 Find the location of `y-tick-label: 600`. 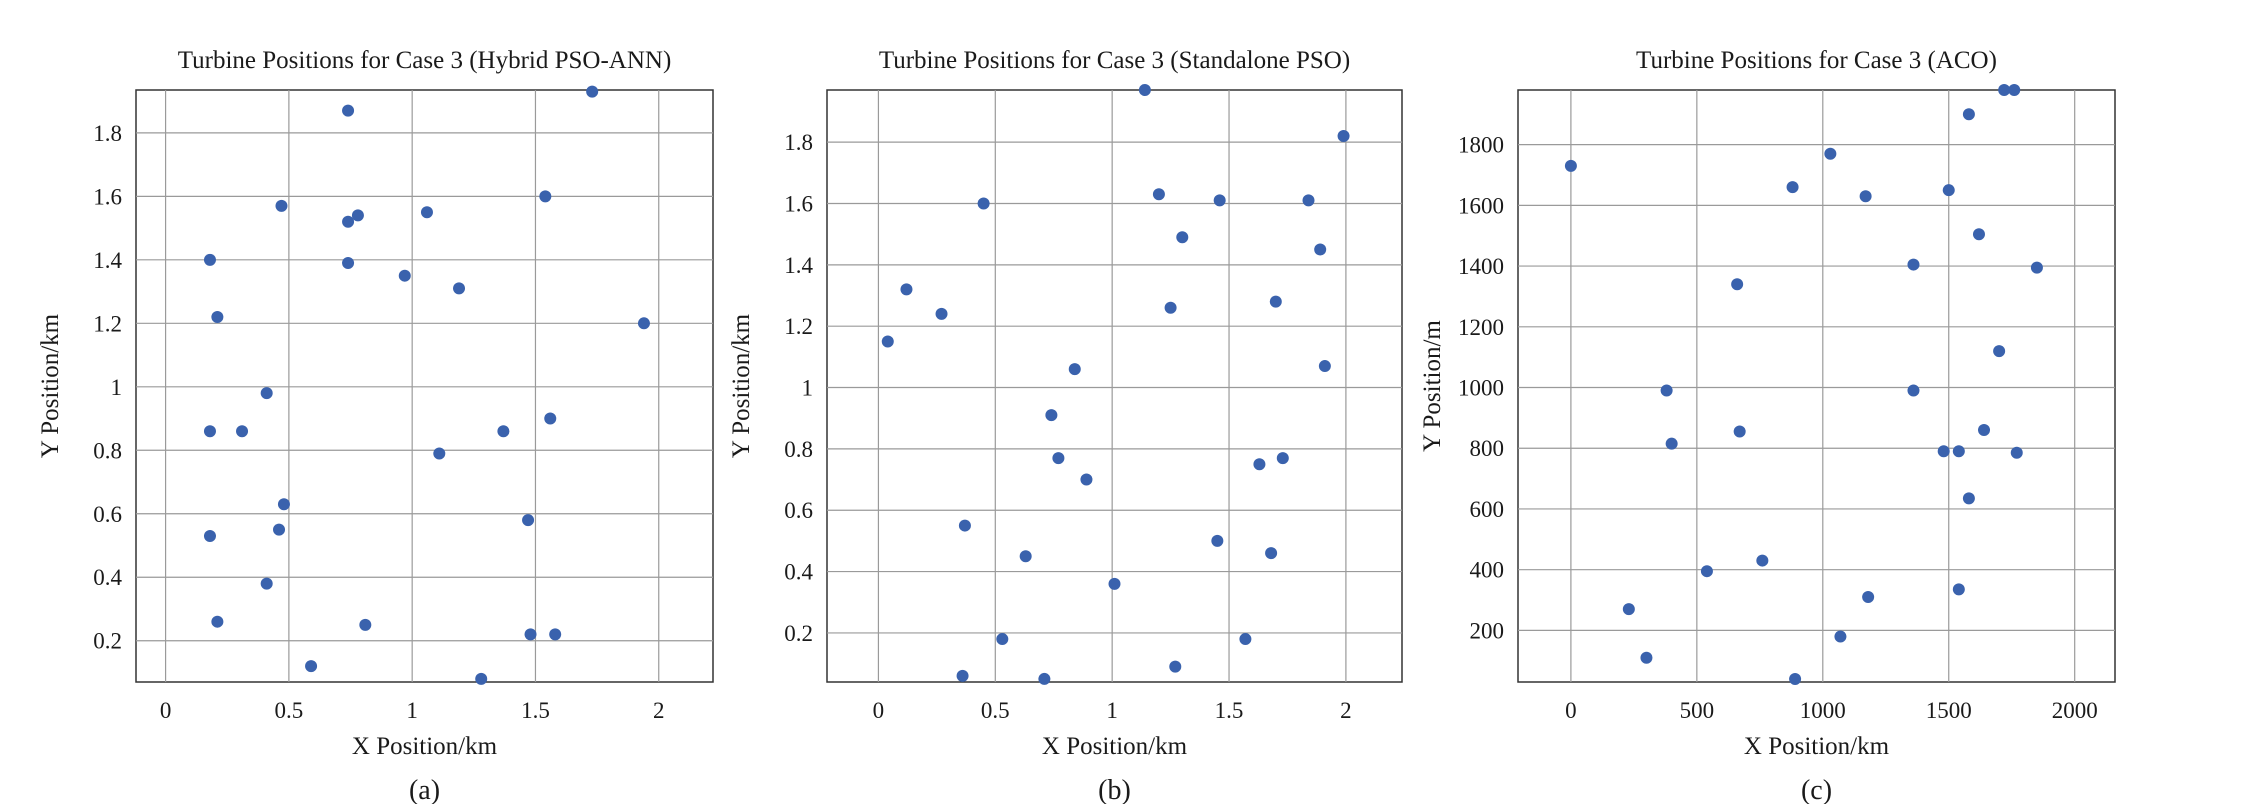

y-tick-label: 600 is located at coordinates (1487, 509).